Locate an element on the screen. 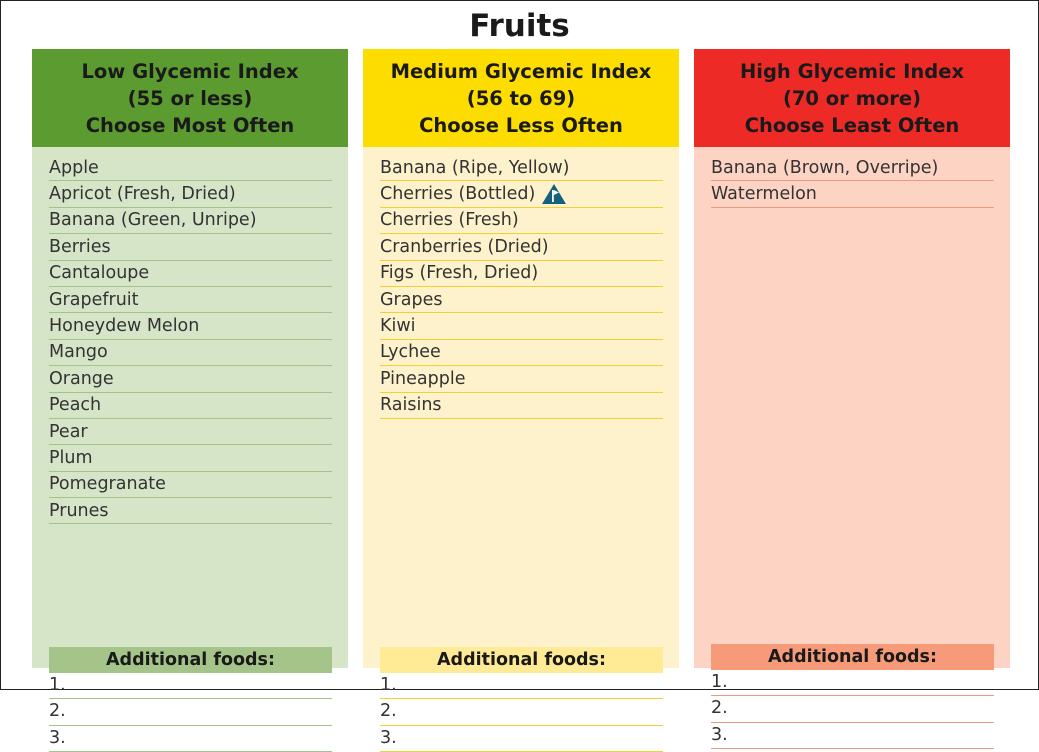  food-item: Peach is located at coordinates (190, 406).